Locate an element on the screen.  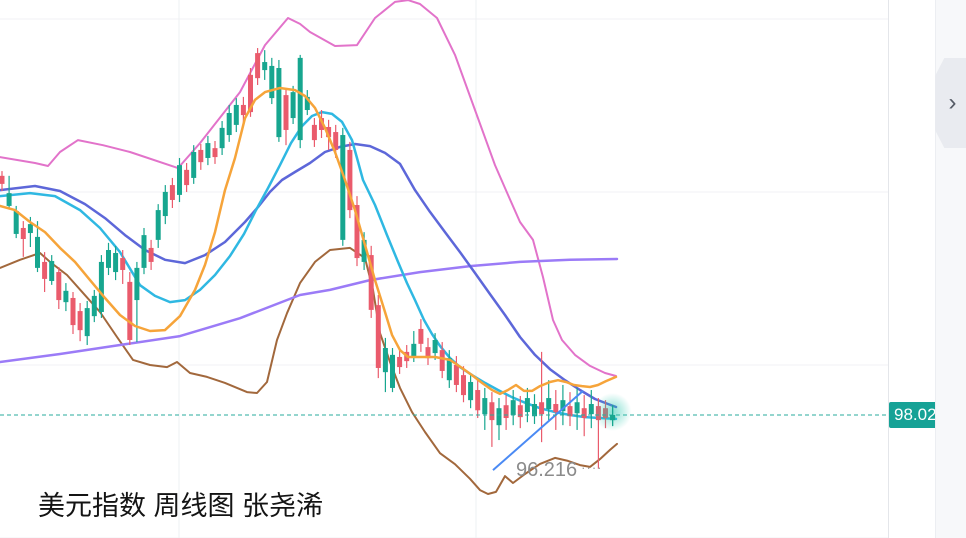
swing-low-label: 96.216 ···· is located at coordinates (559, 470).